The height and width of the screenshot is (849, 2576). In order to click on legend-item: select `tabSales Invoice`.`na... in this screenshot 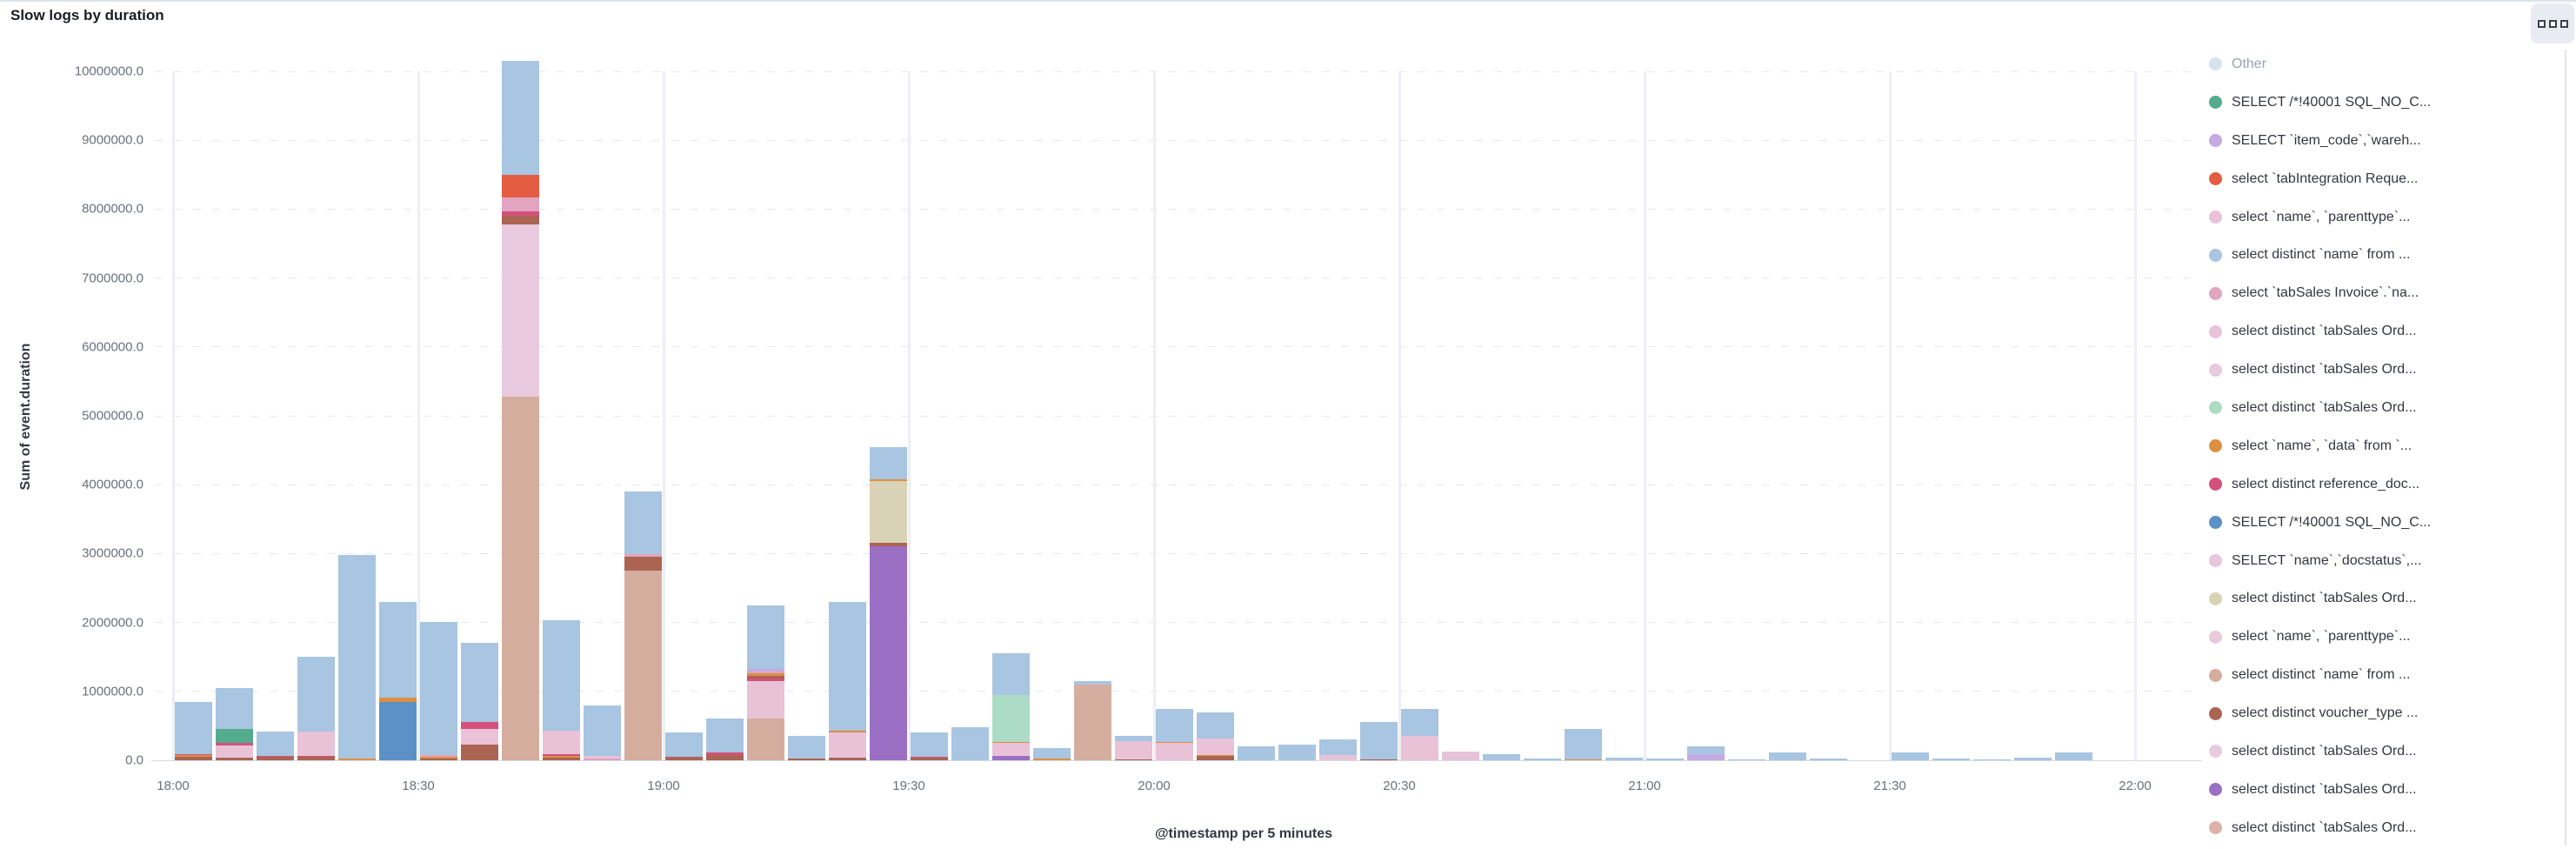, I will do `click(2388, 293)`.